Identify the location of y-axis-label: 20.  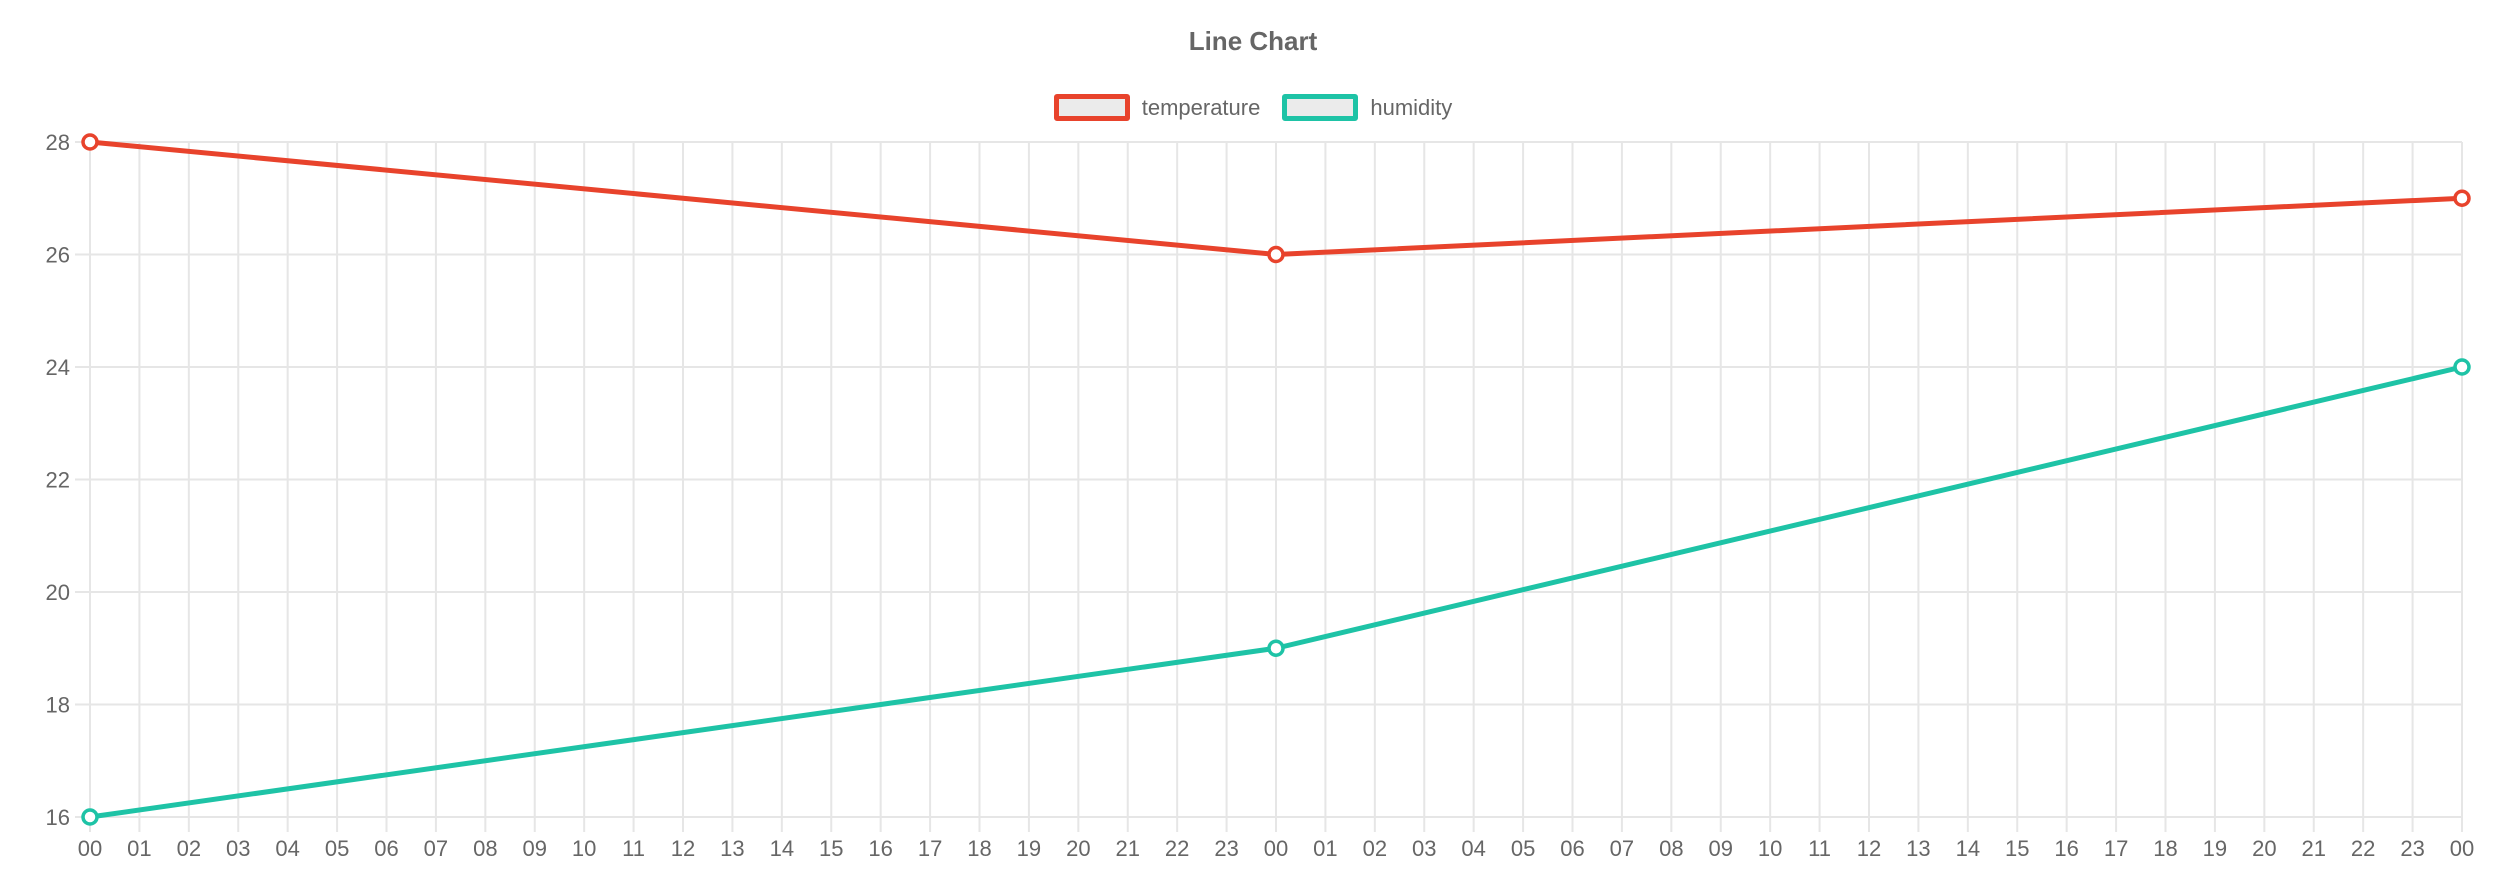
(58, 592).